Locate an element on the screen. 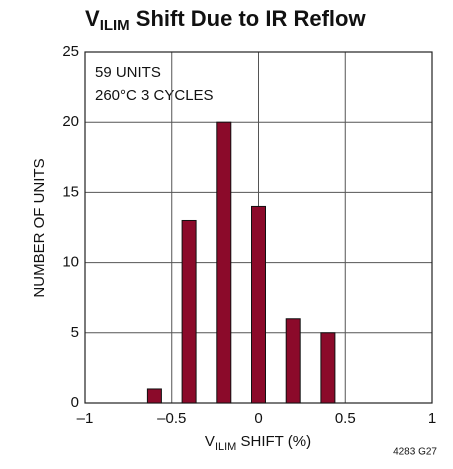 This screenshot has width=453, height=469. y-tick-label: 5 is located at coordinates (75, 332).